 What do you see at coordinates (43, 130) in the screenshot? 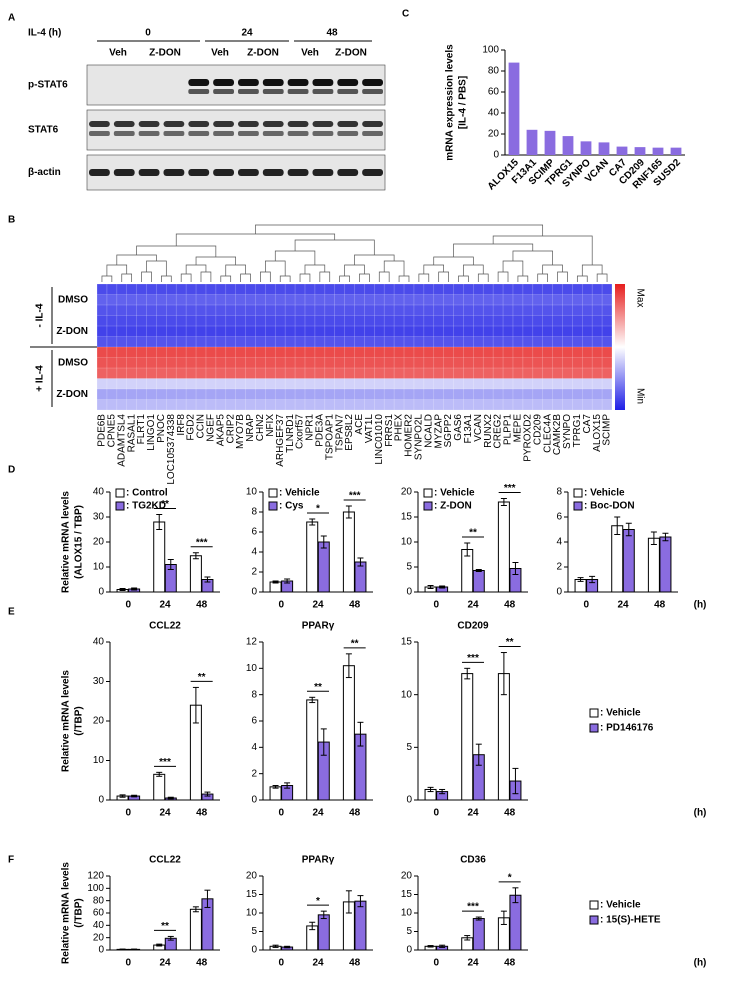
I see `blot-row-label: STAT6` at bounding box center [43, 130].